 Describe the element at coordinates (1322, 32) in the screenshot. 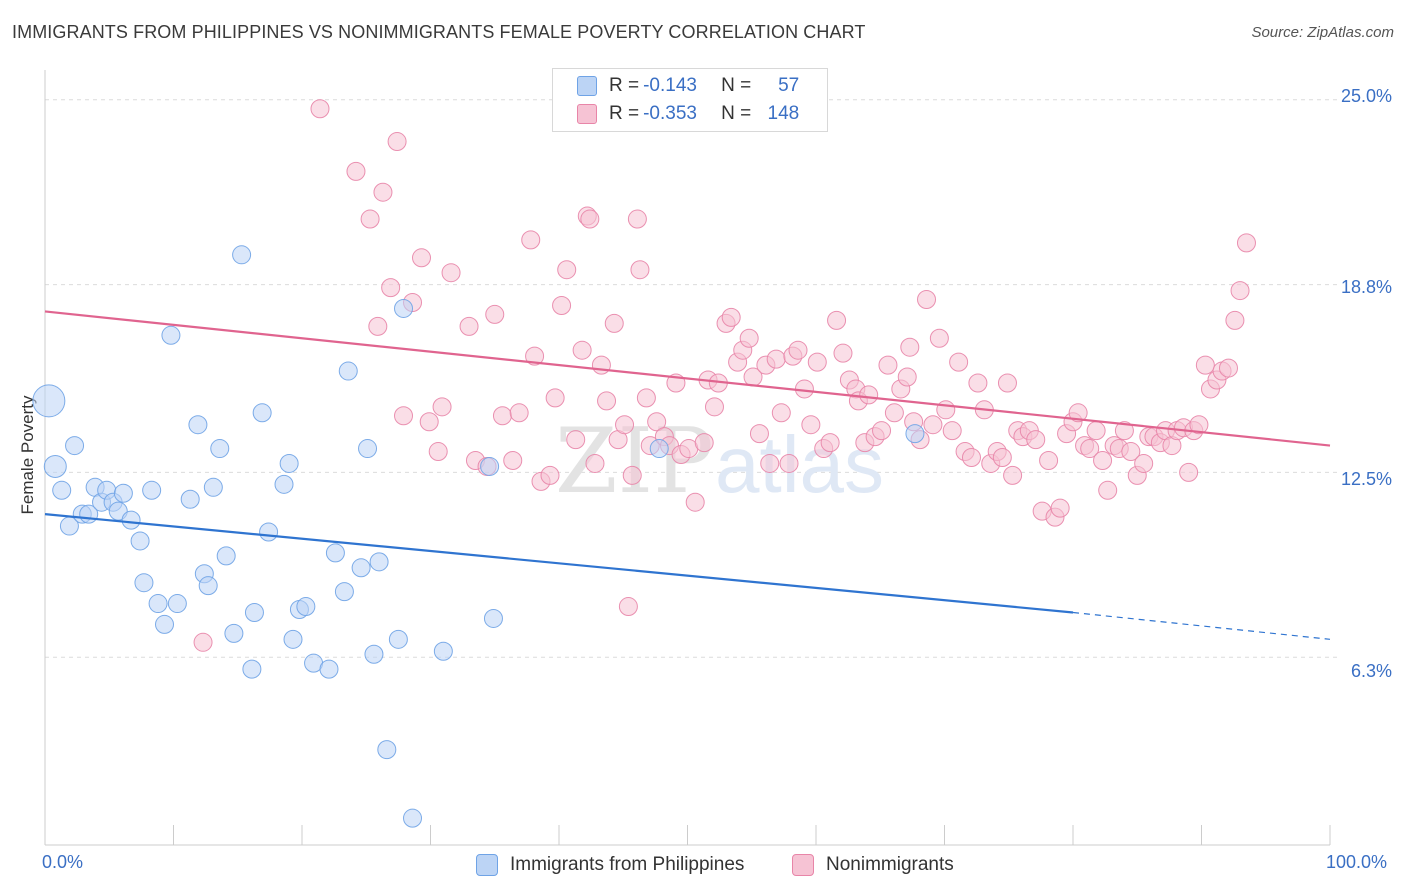

I see `source-label: Source: ZipAtlas.com` at that location.